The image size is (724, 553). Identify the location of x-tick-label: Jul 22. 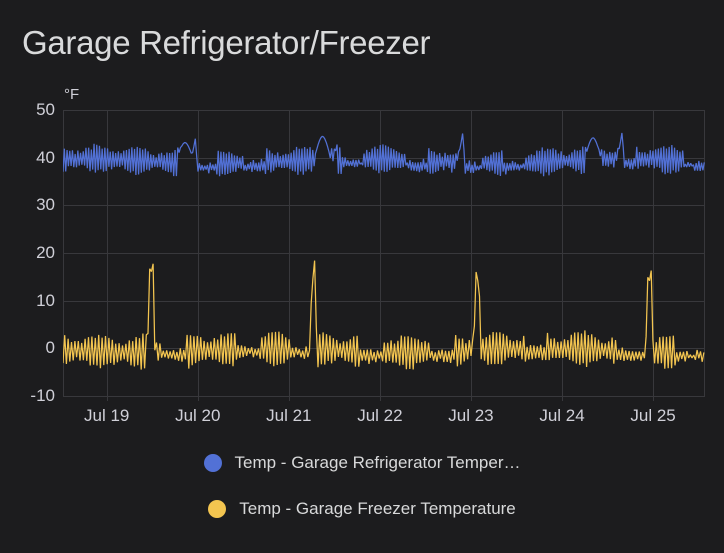
(380, 415).